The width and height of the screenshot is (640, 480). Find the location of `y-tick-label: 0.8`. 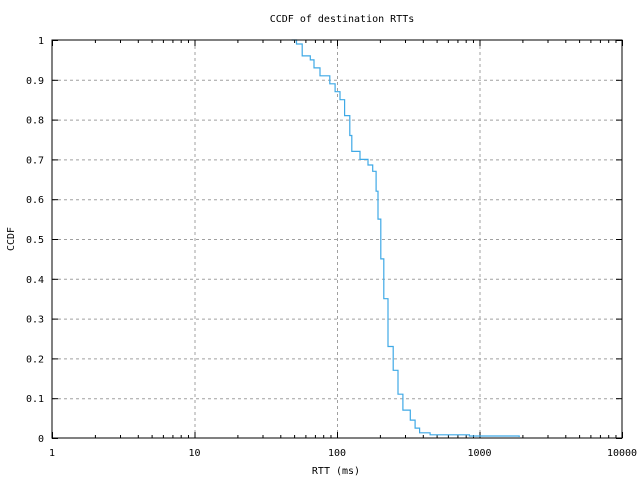

y-tick-label: 0.8 is located at coordinates (35, 121).